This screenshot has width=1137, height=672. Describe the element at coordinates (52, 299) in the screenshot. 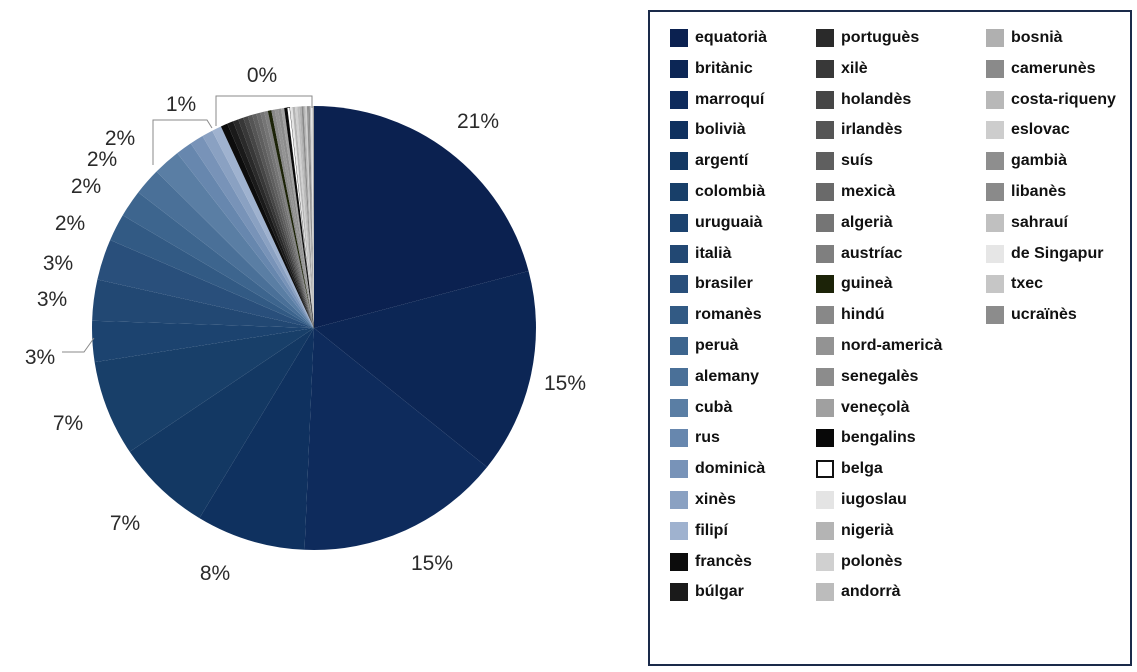

I see `slice-label-italia: 3%` at that location.